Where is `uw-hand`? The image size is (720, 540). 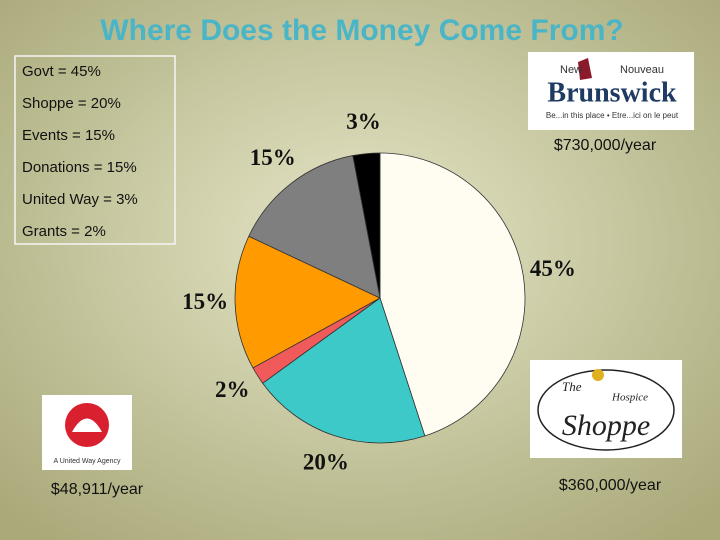 uw-hand is located at coordinates (87, 425).